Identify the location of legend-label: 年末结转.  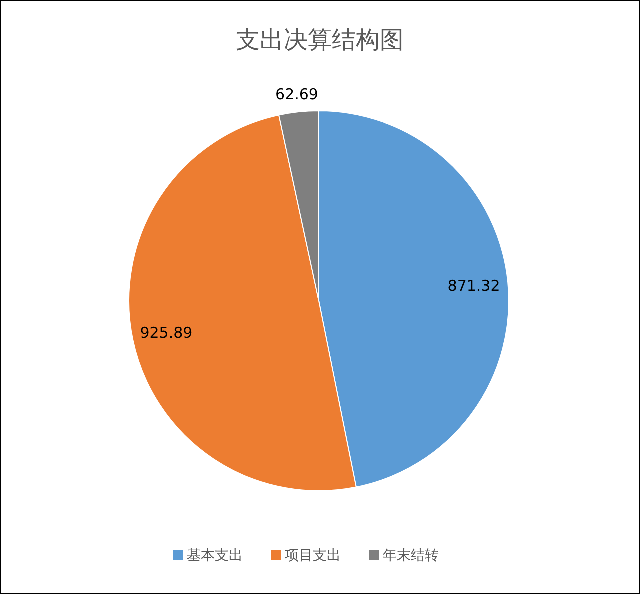
(411, 556).